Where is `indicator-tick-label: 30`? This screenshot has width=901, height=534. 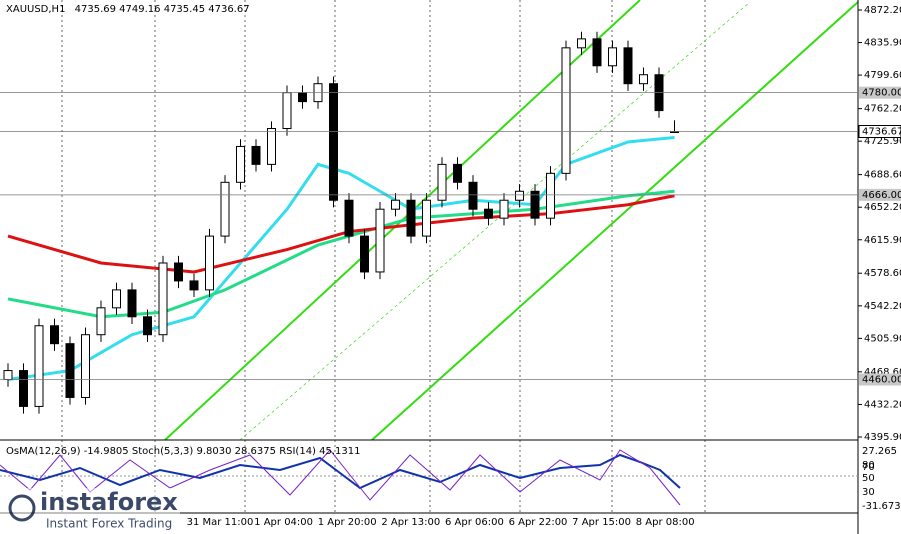 indicator-tick-label: 30 is located at coordinates (868, 492).